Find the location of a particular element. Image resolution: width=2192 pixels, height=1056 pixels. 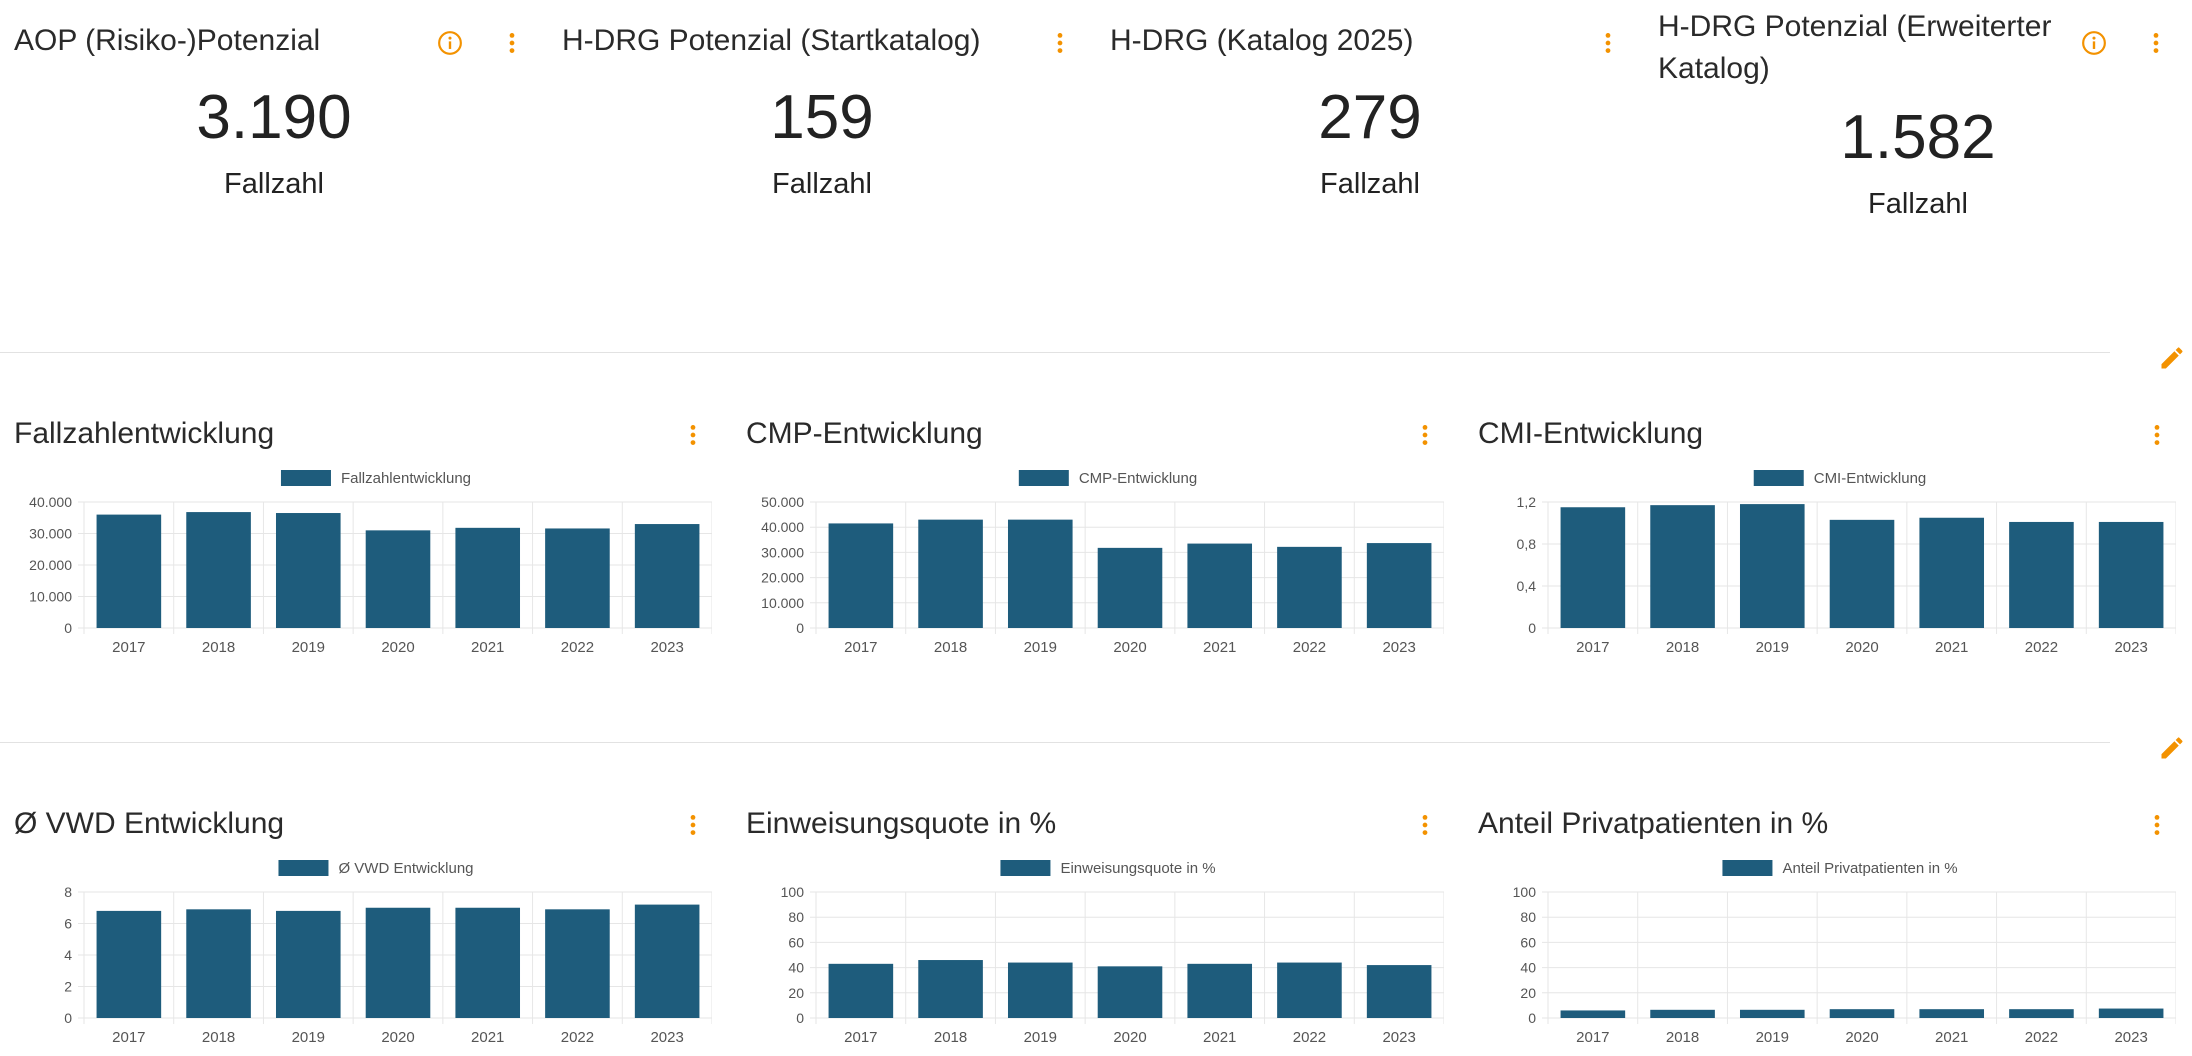

y-tick-label: 40.000 is located at coordinates (782, 527).